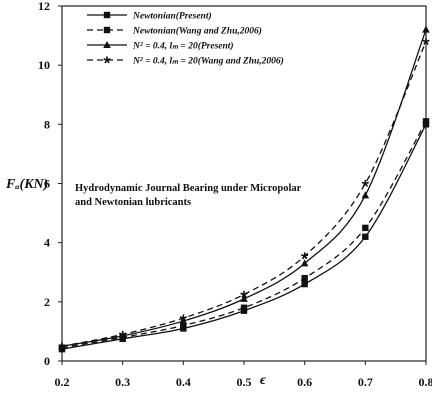 This screenshot has width=432, height=395. What do you see at coordinates (208, 61) in the screenshot?
I see `legend-entry-4: N² = 0.4, lₘ = 20(Wang and Zhu,2006)` at bounding box center [208, 61].